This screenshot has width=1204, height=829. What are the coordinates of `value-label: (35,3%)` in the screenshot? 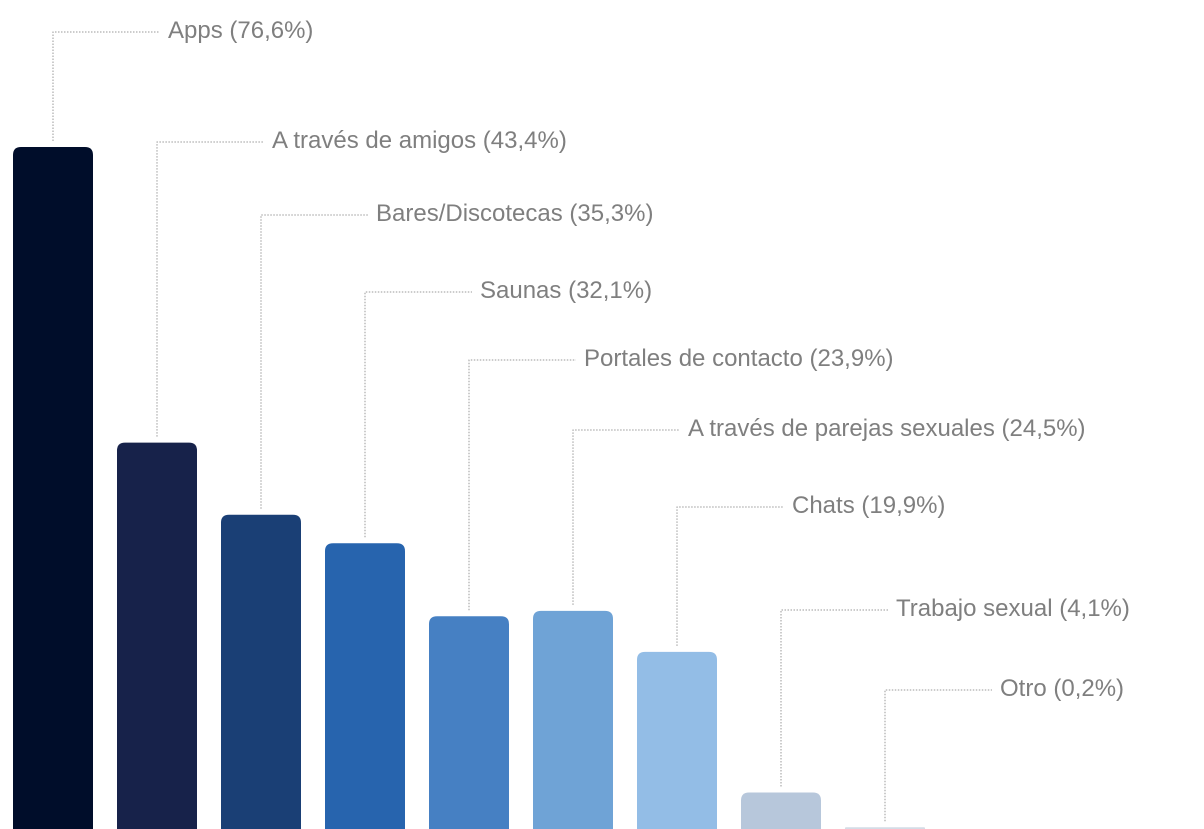 It's located at (611, 213).